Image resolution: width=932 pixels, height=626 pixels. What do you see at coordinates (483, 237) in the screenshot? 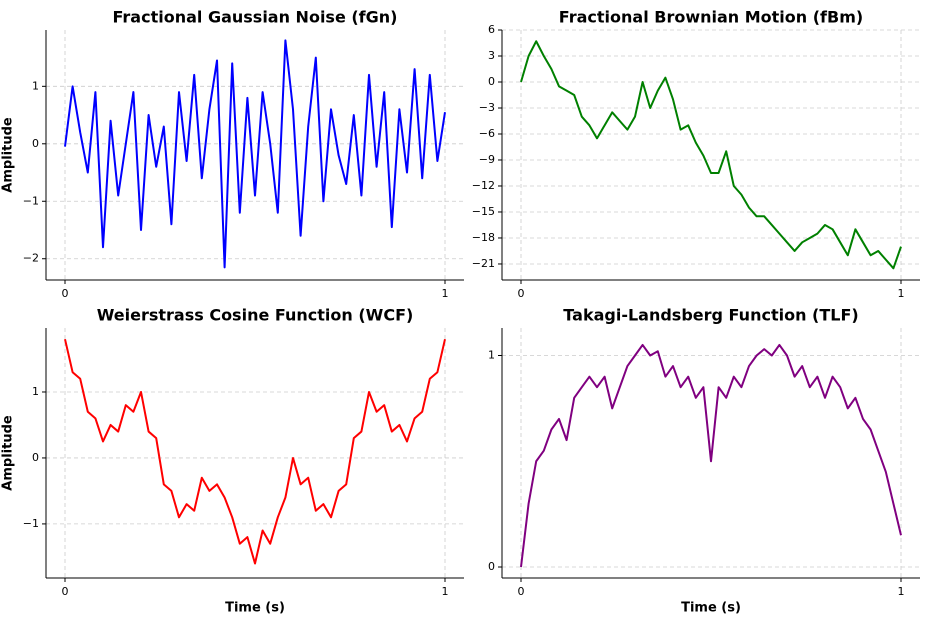
I see `y-tick-label: −18` at bounding box center [483, 237].